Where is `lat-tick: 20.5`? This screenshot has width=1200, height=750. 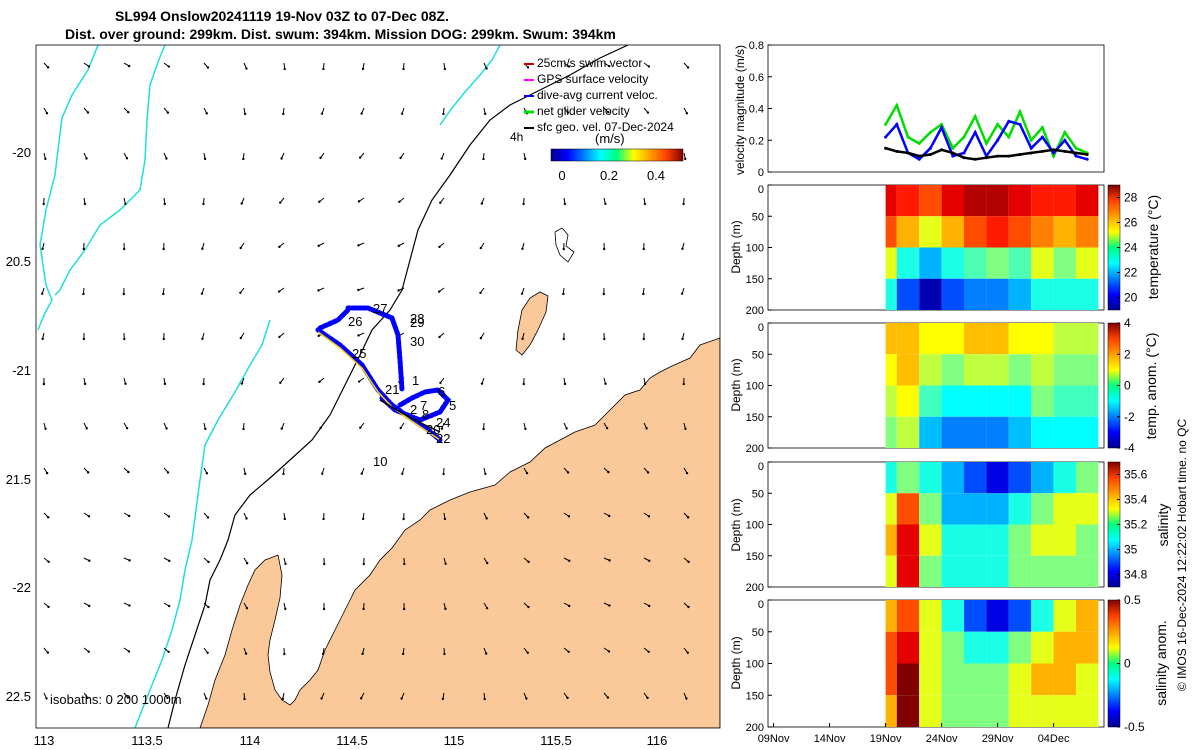 lat-tick: 20.5 is located at coordinates (18, 261).